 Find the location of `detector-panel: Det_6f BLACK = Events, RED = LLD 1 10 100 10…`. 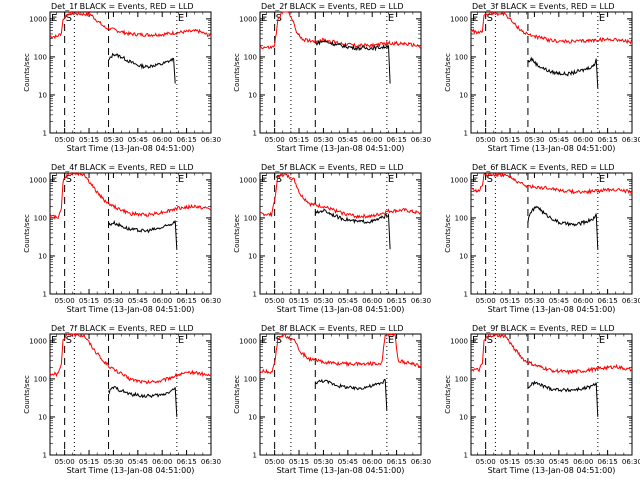

detector-panel: Det_6f BLACK = Events, RED = LLD 1 10 100 10… is located at coordinates (542, 238).